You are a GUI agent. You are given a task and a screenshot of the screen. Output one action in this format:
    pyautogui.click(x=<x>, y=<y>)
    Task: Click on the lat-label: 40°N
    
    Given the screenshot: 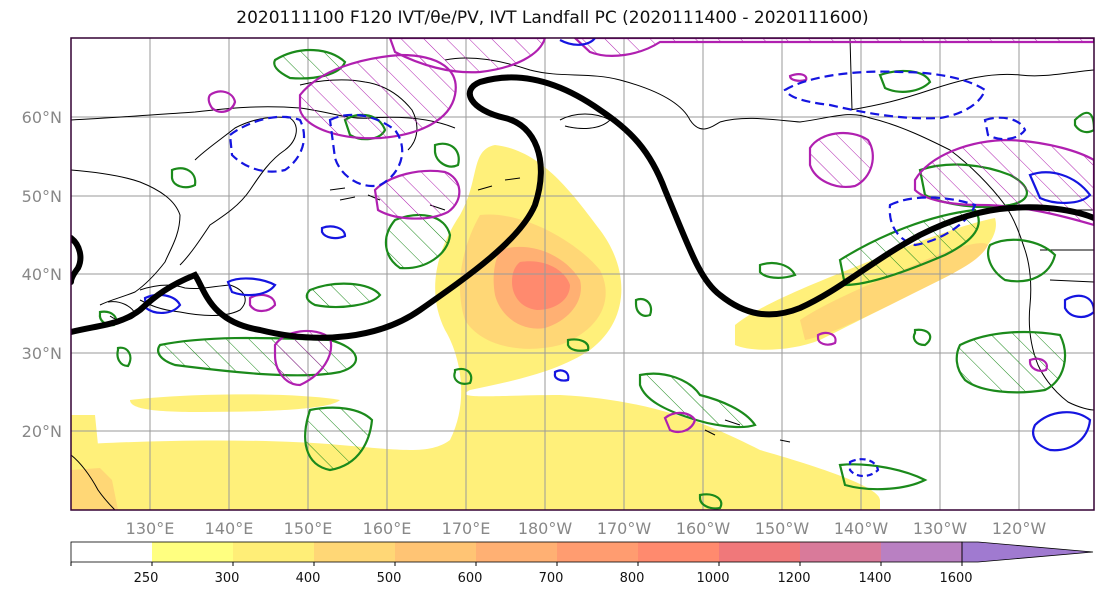 What is the action you would take?
    pyautogui.click(x=42, y=274)
    